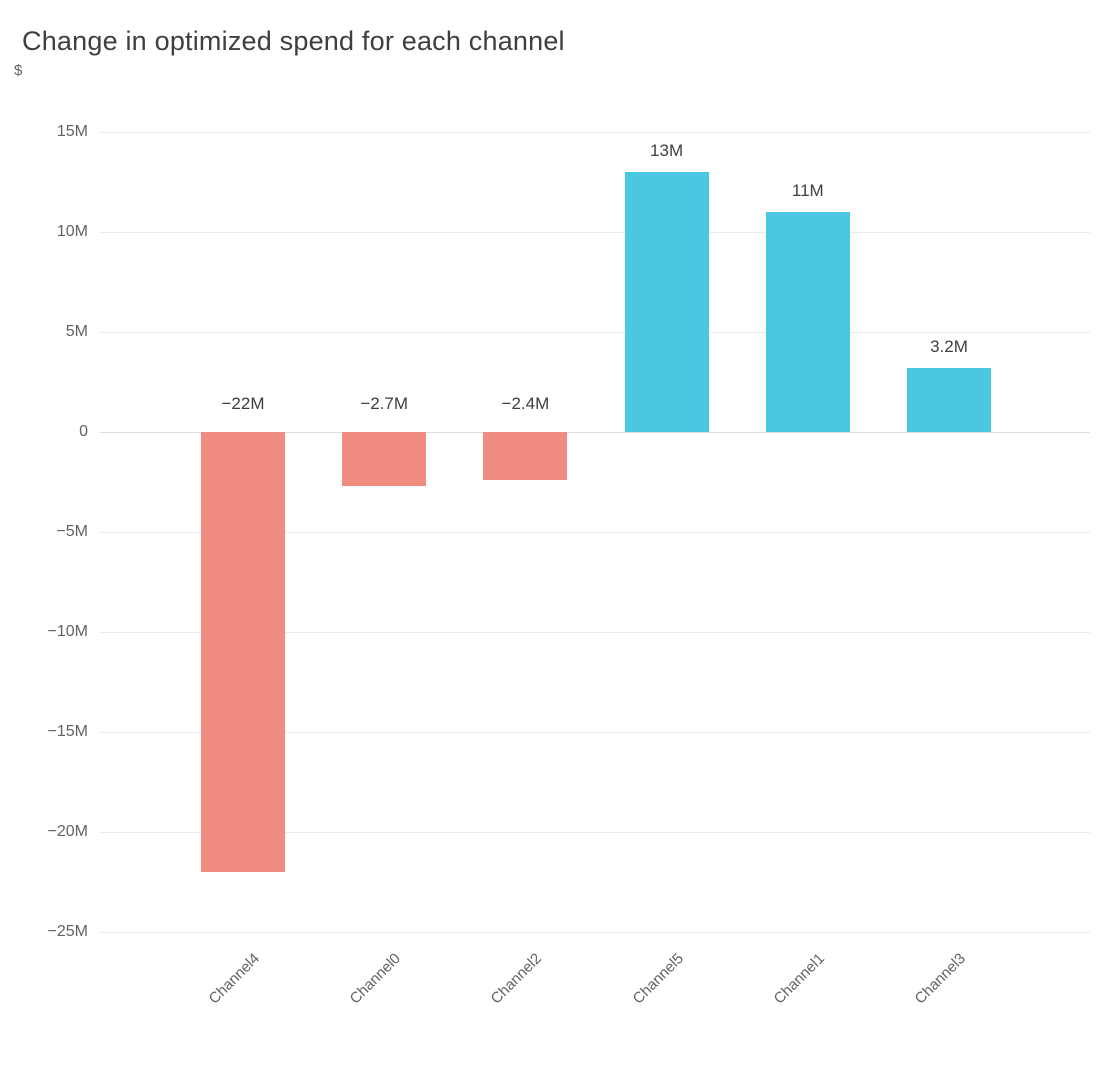  What do you see at coordinates (667, 150) in the screenshot?
I see `value-label-channel5: 13M` at bounding box center [667, 150].